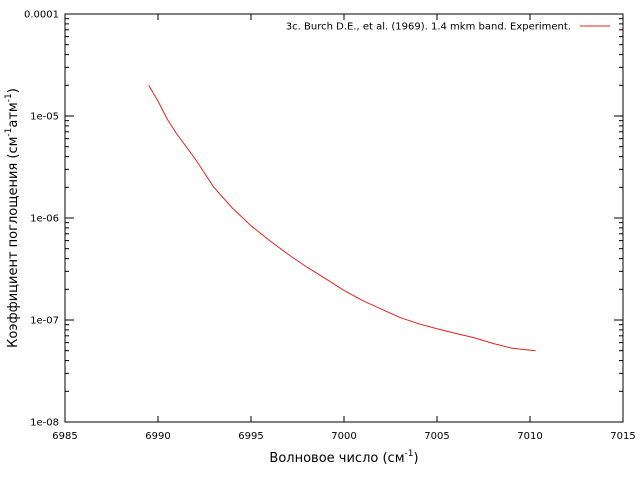 This screenshot has width=640, height=480. Describe the element at coordinates (44, 219) in the screenshot. I see `y-tick-label: 1e-06` at that location.